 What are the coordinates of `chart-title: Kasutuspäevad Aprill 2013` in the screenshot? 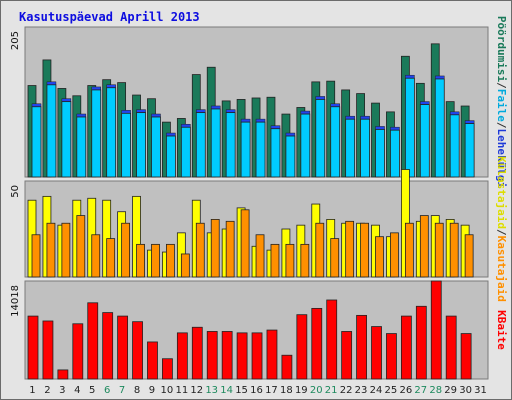 It's located at (109, 17).